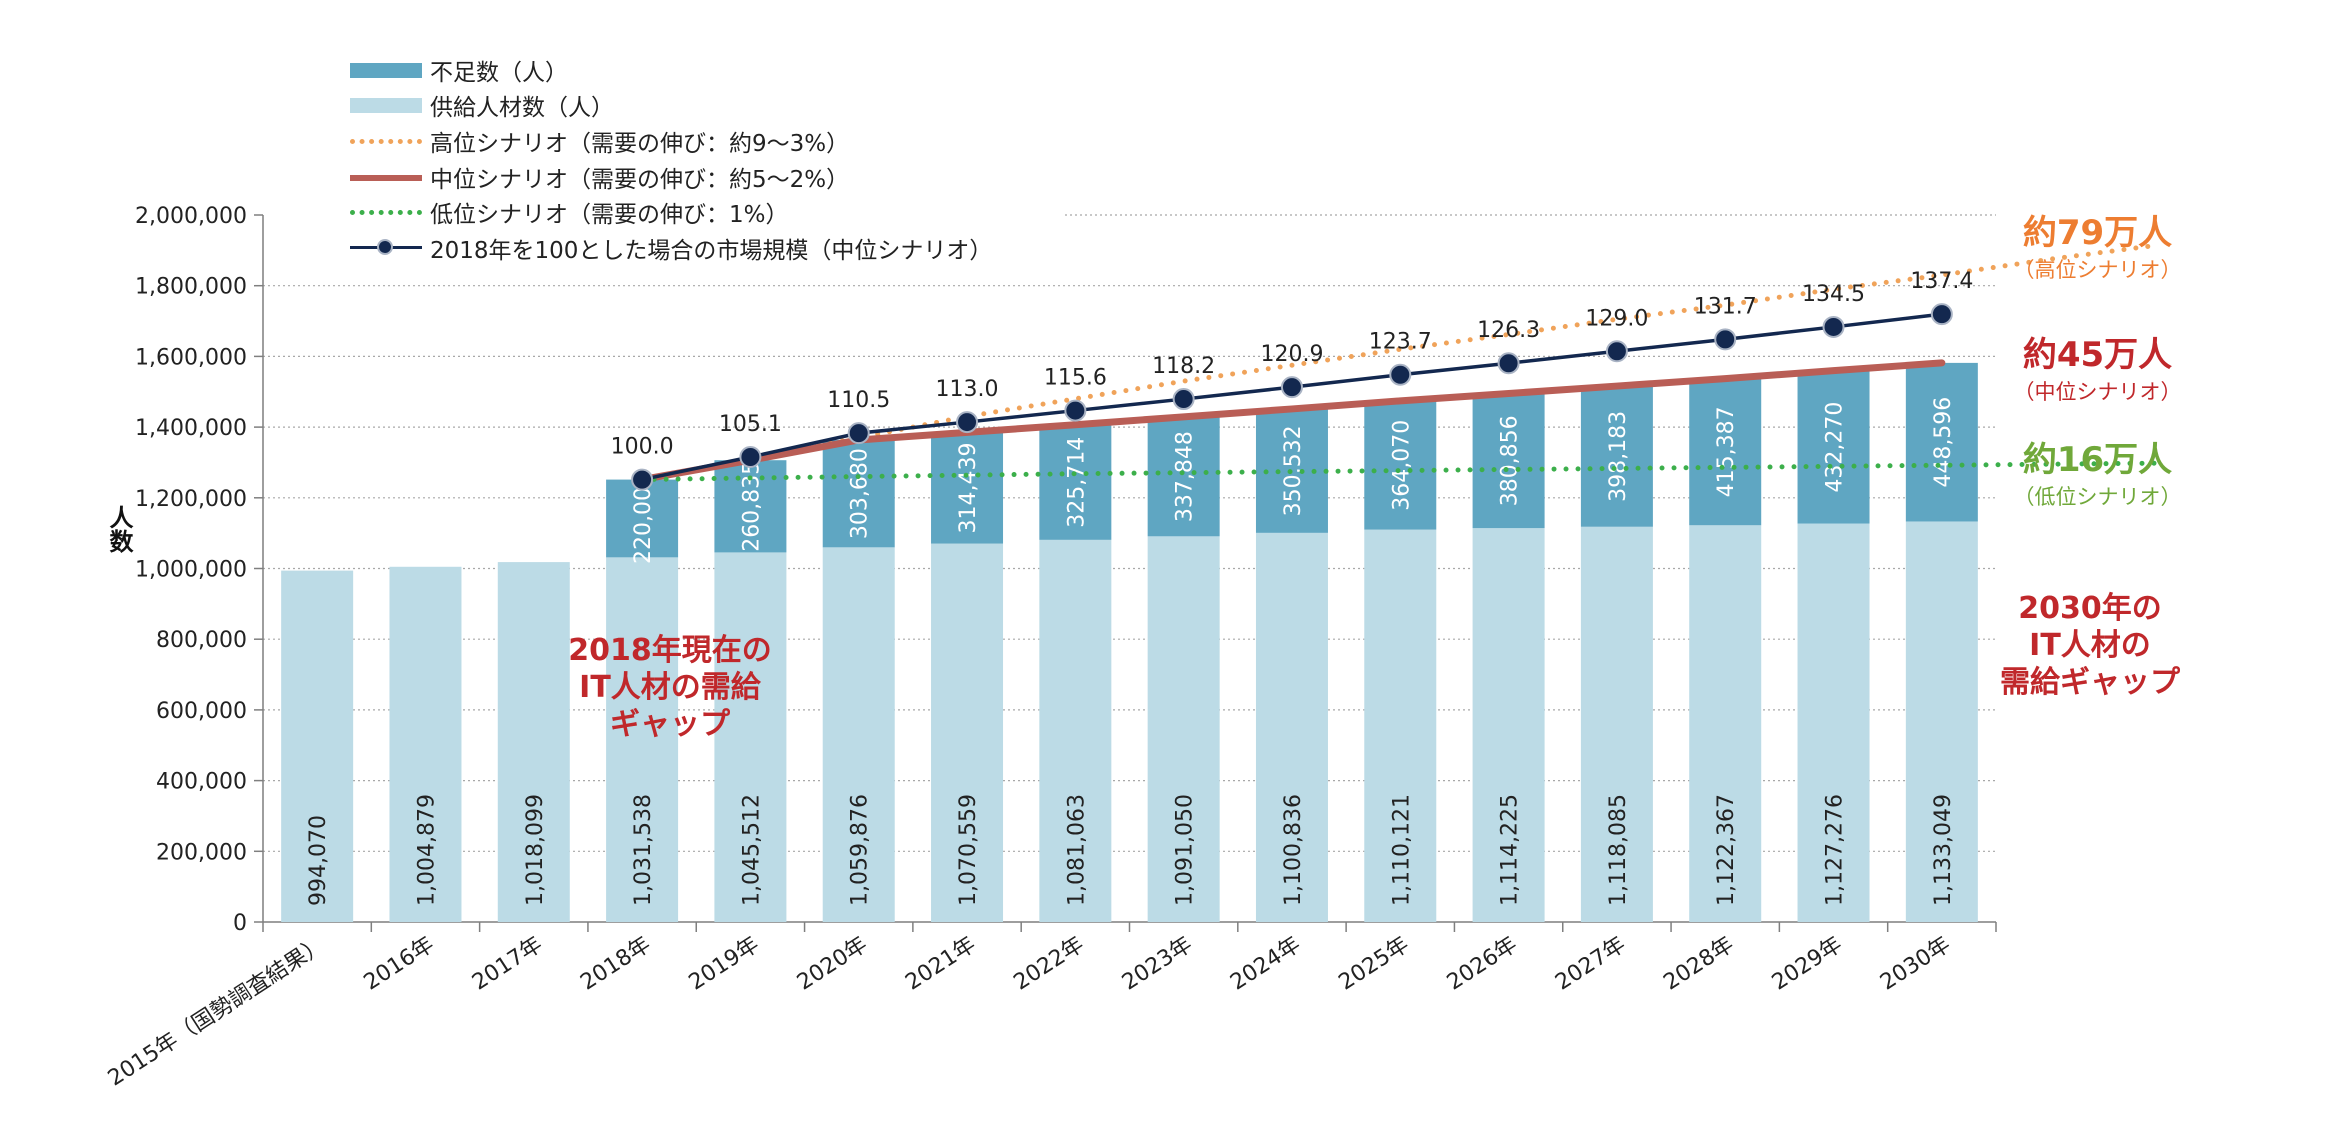  I want to click on data-label-supply: 1,018,099, so click(535, 850).